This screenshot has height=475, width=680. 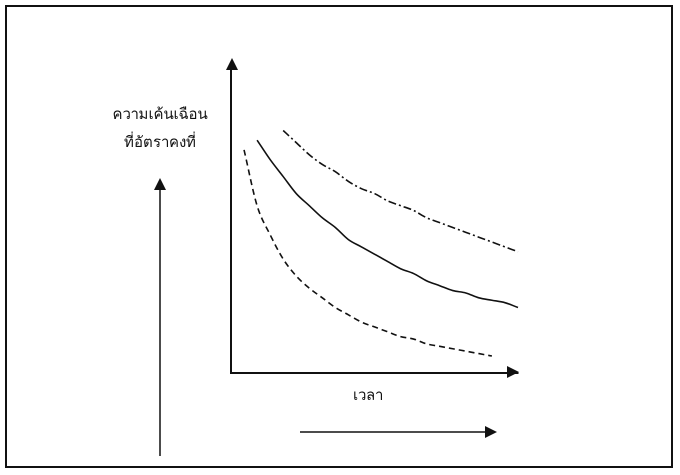 What do you see at coordinates (160, 128) in the screenshot?
I see `y-axis-title: ความเค้นเฉือน ที่อัตราคงที่` at bounding box center [160, 128].